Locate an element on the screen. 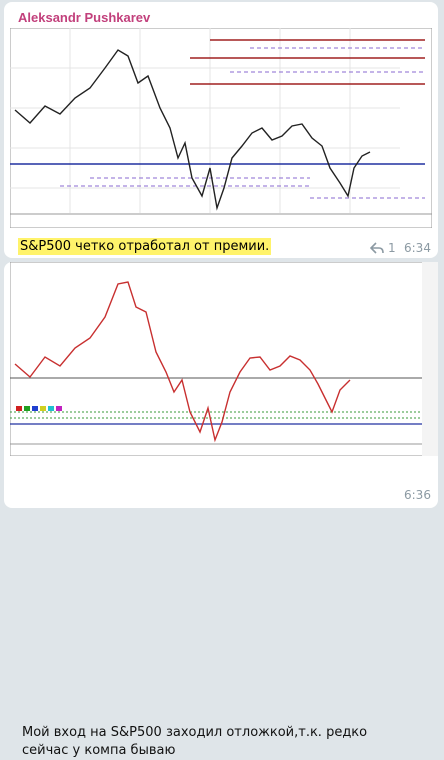 The image size is (444, 760). reply-count: 1 is located at coordinates (392, 248).